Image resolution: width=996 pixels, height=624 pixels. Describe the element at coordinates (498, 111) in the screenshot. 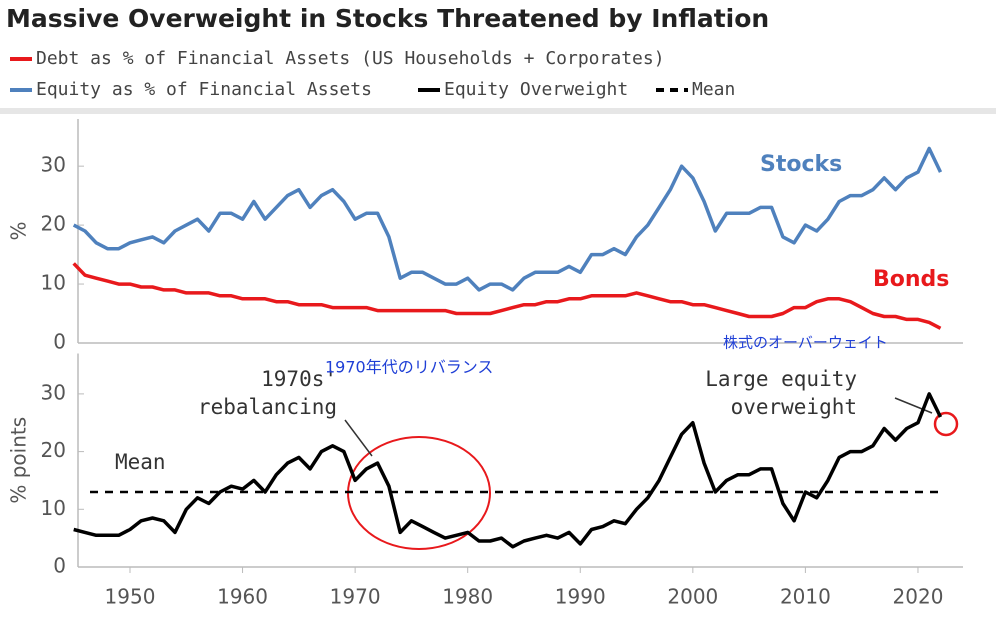

I see `separator` at that location.